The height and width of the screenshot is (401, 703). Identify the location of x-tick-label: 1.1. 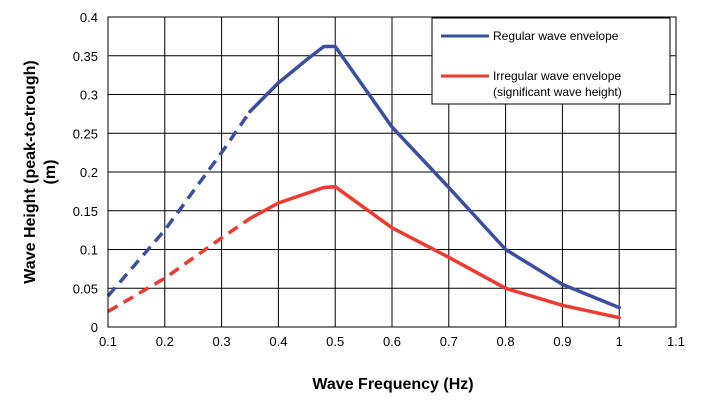
(676, 341).